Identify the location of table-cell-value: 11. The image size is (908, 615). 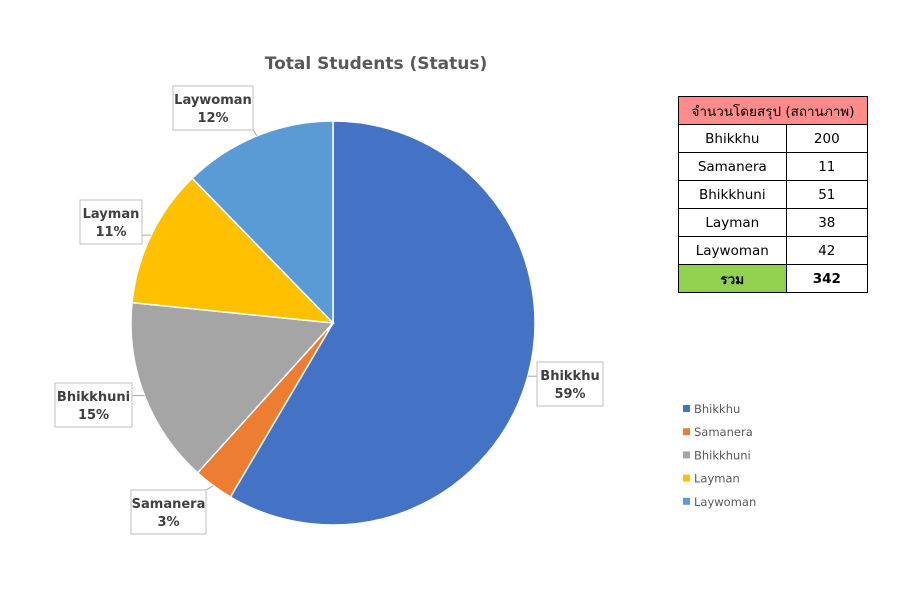
(827, 166).